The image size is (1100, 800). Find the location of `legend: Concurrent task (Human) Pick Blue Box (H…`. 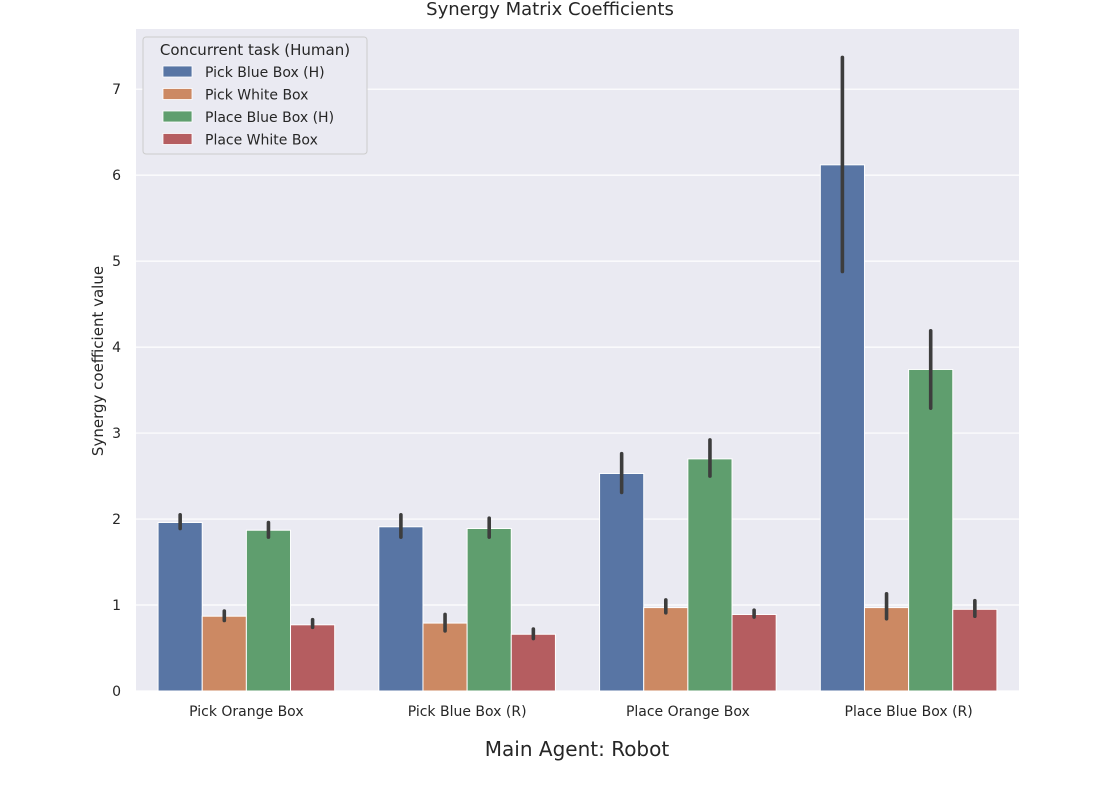

legend: Concurrent task (Human) Pick Blue Box (H… is located at coordinates (255, 95).